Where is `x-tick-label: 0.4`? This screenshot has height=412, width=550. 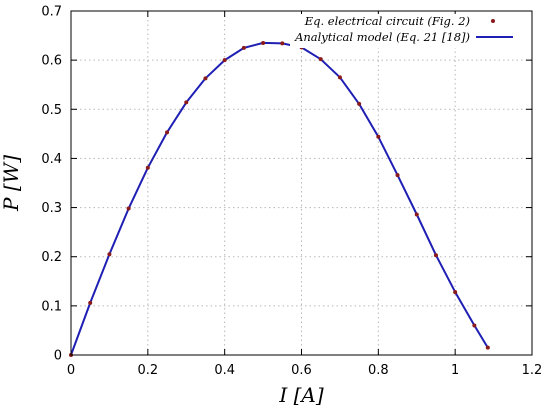 x-tick-label: 0.4 is located at coordinates (224, 370).